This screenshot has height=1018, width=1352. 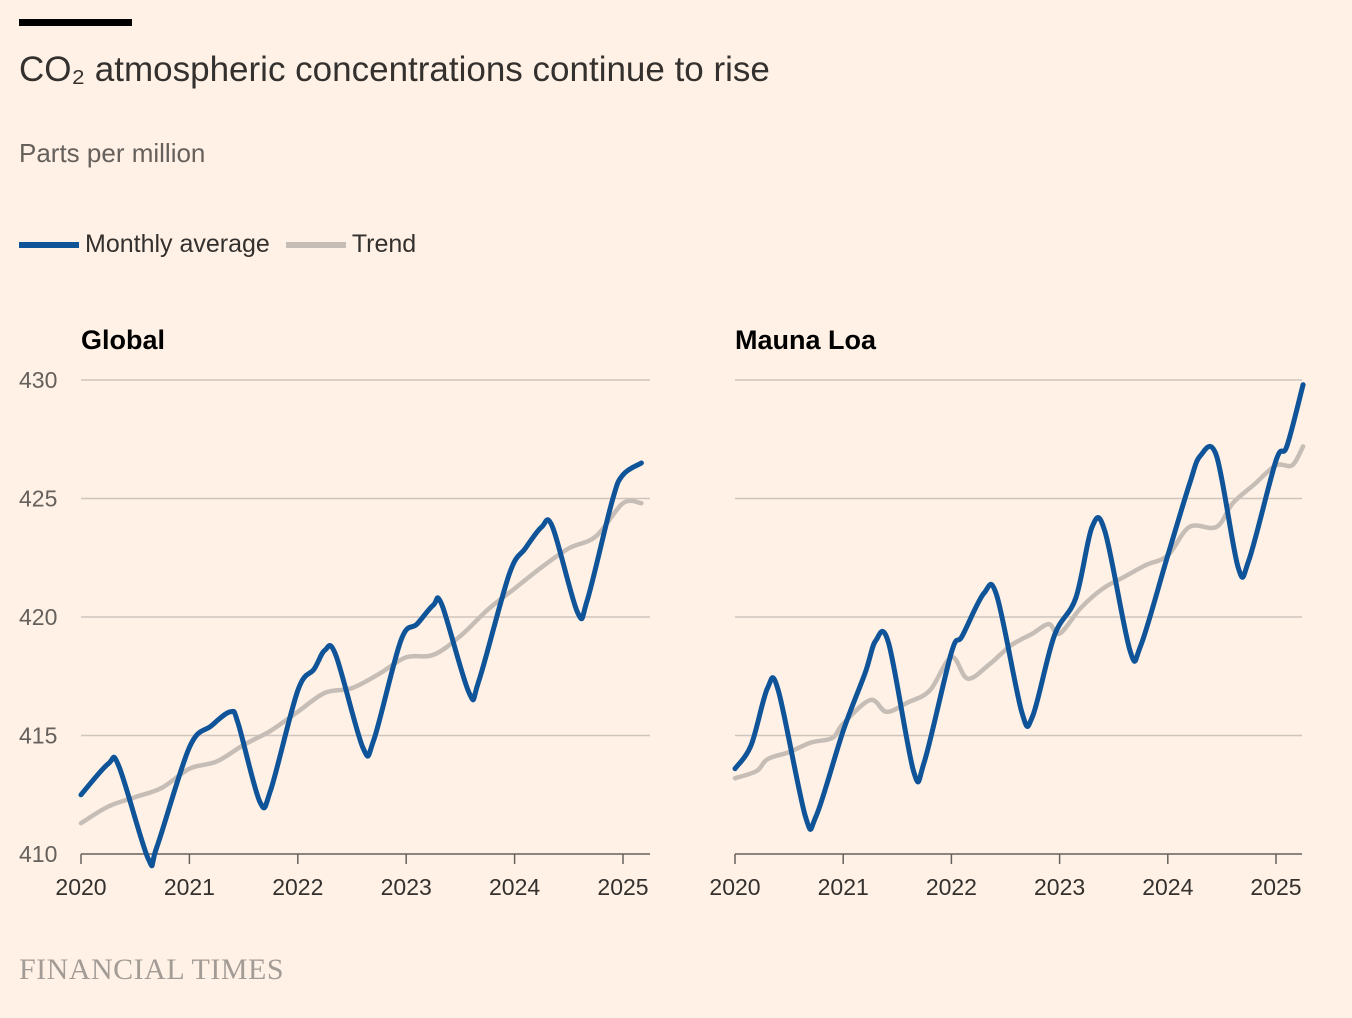 I want to click on y-tick-label: 425, so click(x=38, y=499).